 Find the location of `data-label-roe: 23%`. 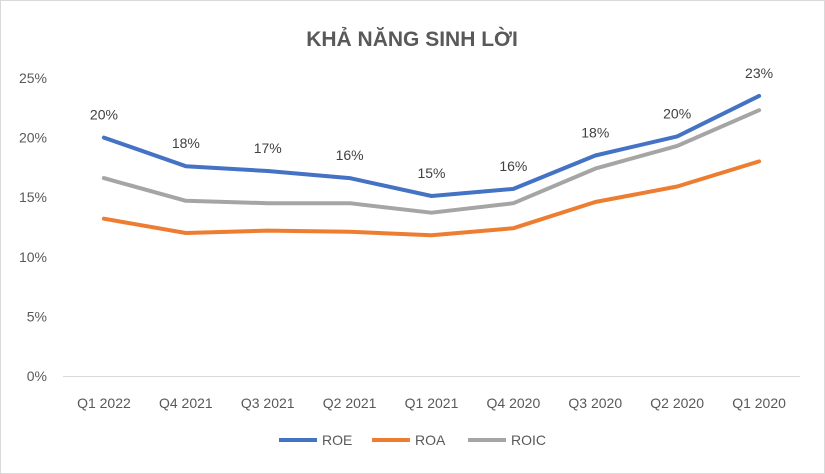

data-label-roe: 23% is located at coordinates (759, 73).